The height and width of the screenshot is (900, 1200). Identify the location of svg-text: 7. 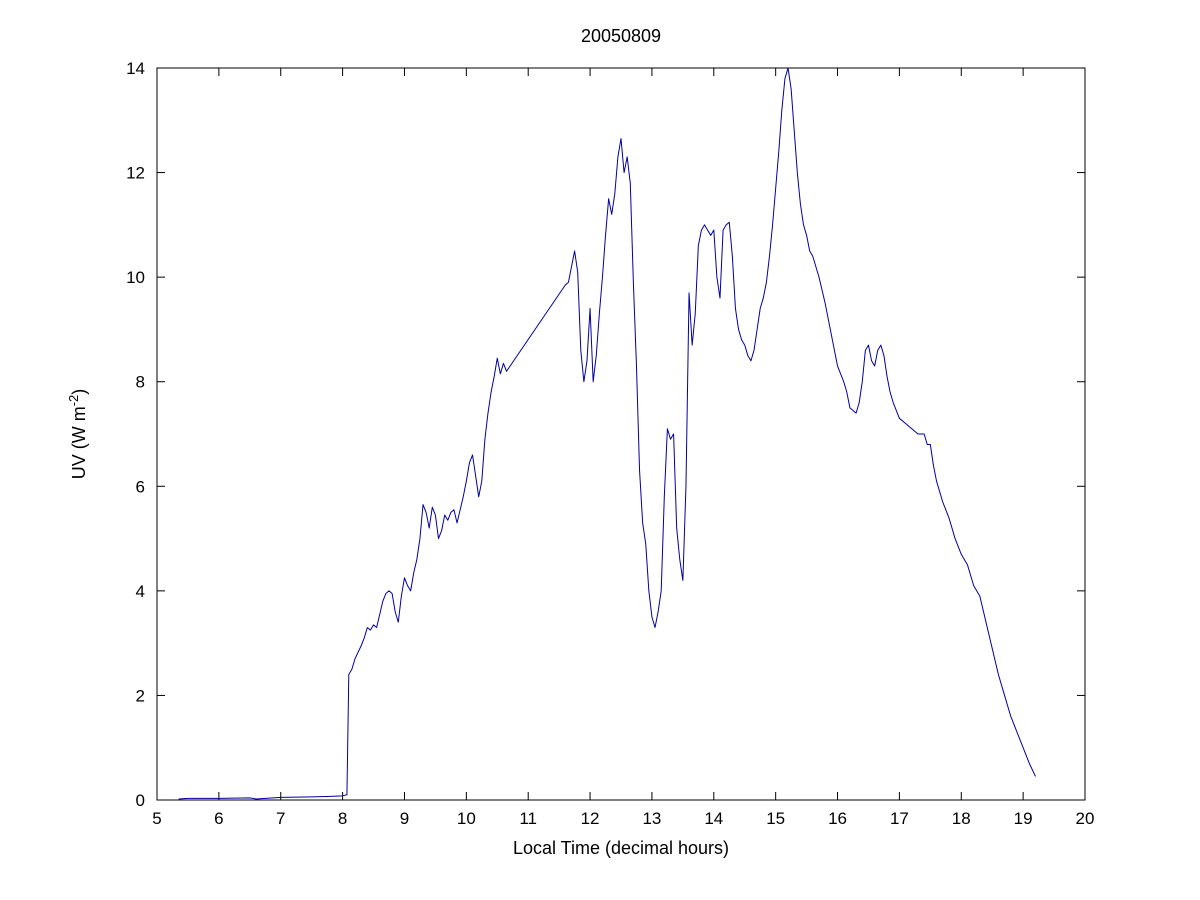
(280, 818).